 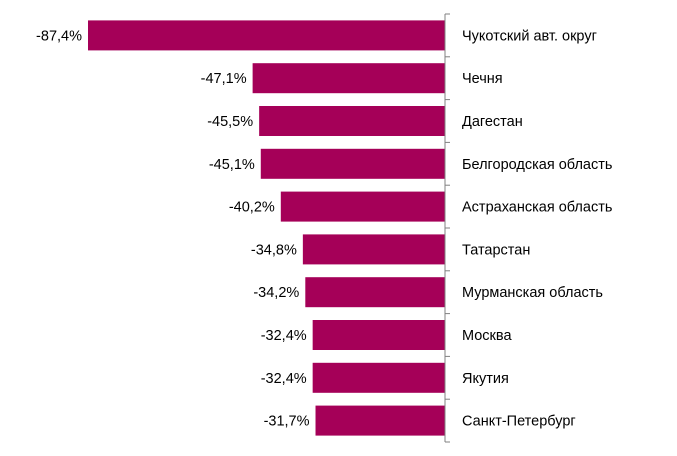 I want to click on category-label: Белгородская область, so click(x=537, y=165).